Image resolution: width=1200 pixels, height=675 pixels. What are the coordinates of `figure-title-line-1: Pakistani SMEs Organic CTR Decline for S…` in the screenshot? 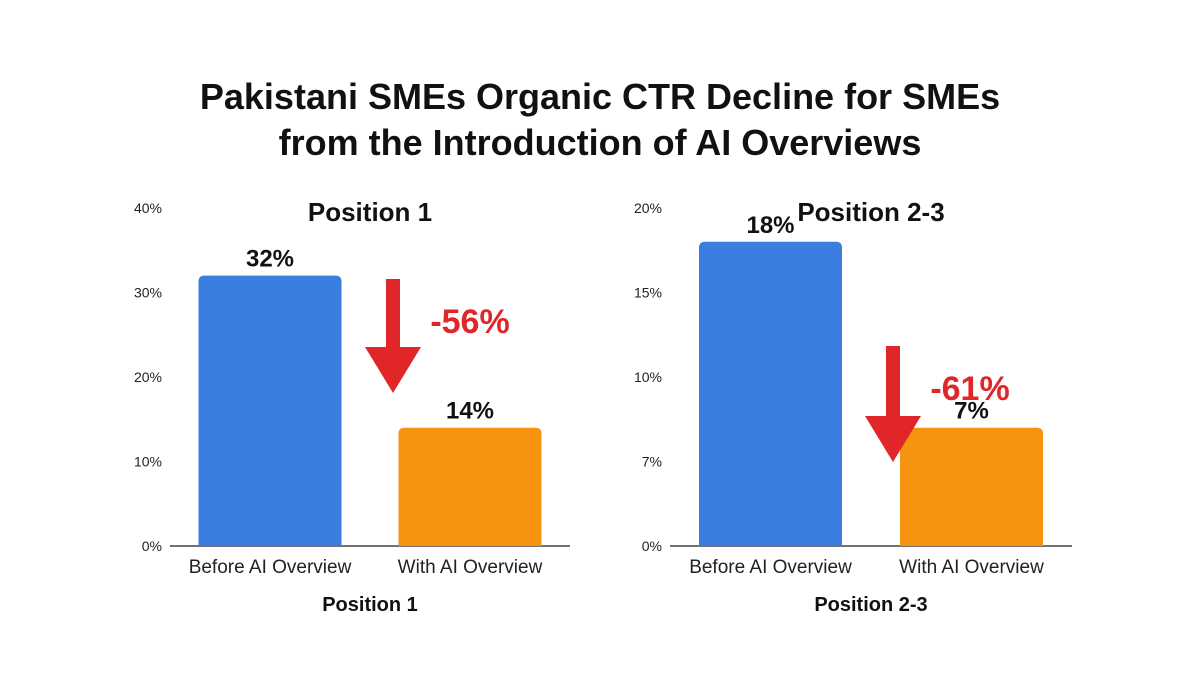 It's located at (600, 96).